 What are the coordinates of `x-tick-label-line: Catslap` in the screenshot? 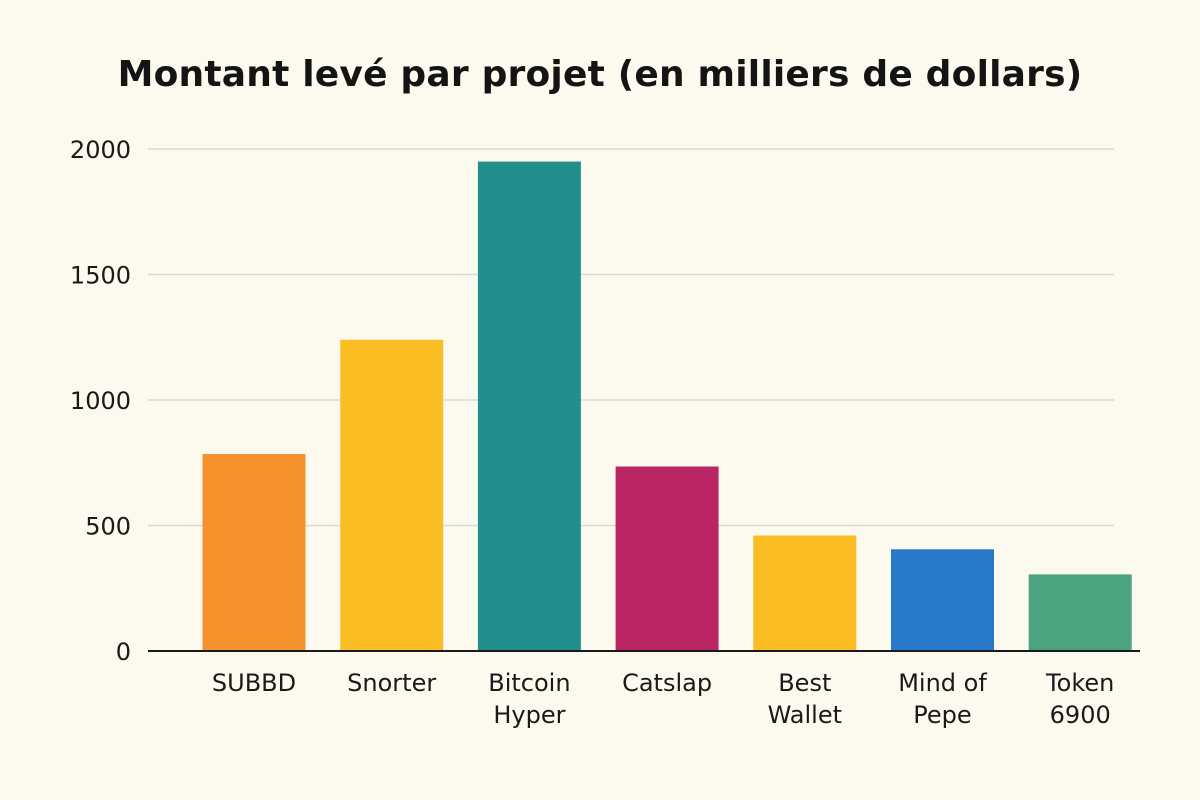 It's located at (667, 683).